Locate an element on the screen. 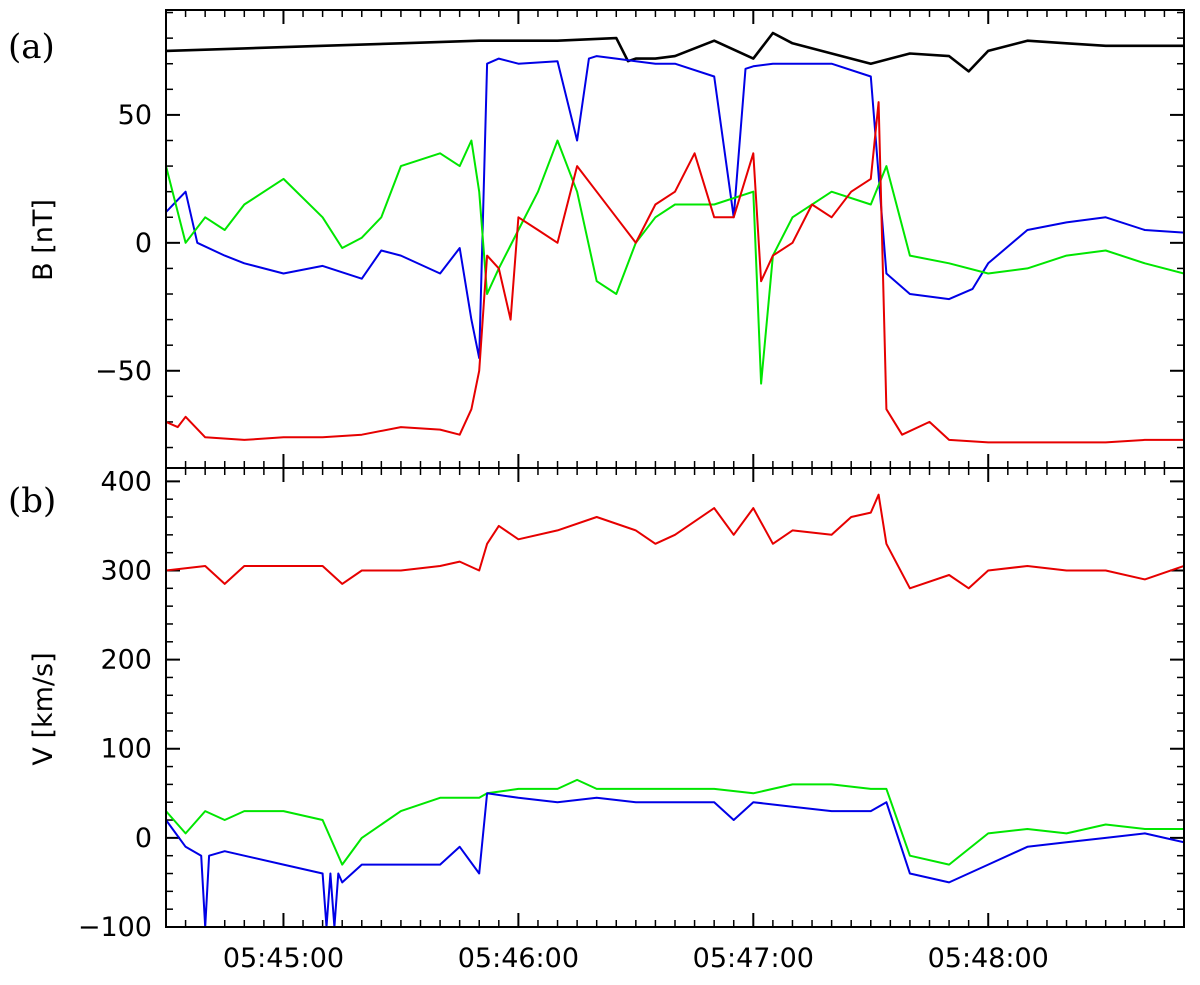  panel-a-y-axis-label: B [nT] is located at coordinates (43, 240).